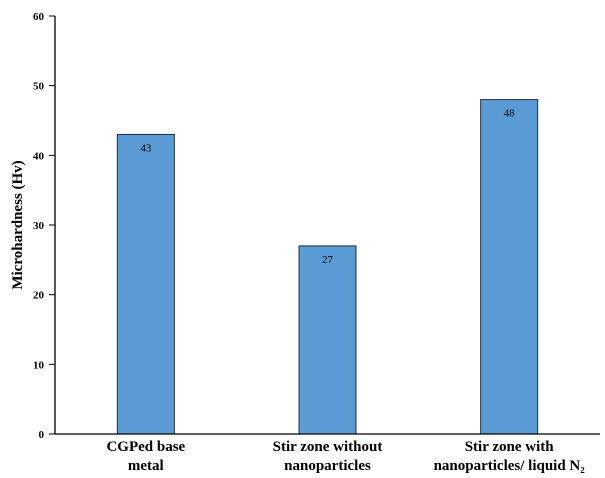  What do you see at coordinates (510, 466) in the screenshot?
I see `category-label: nanoparticles/ liquid N₂` at bounding box center [510, 466].